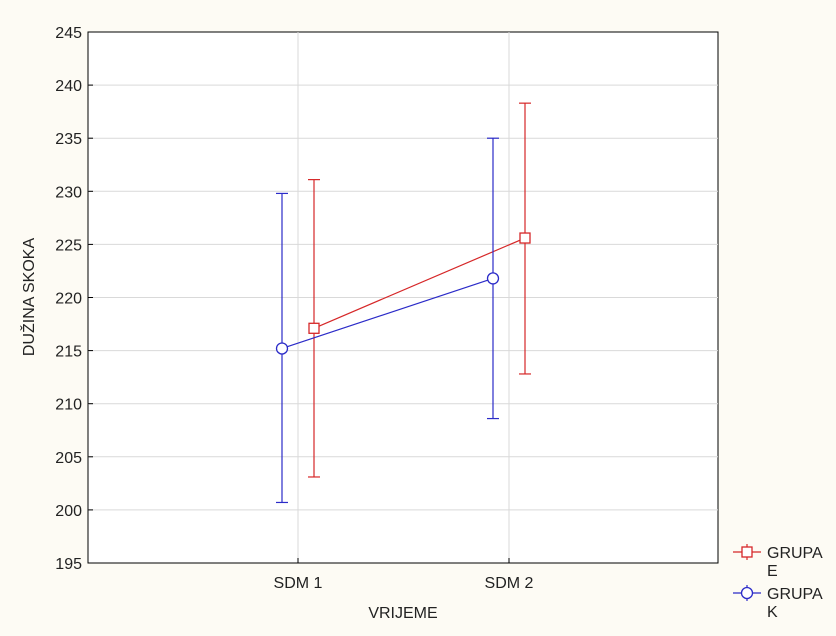 The height and width of the screenshot is (636, 836). What do you see at coordinates (68, 86) in the screenshot?
I see `y-tick-label: 240` at bounding box center [68, 86].